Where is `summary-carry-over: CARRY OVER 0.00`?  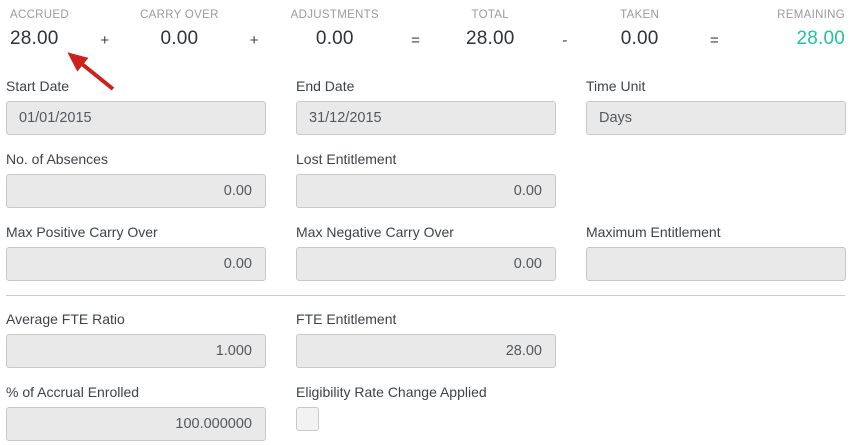 summary-carry-over: CARRY OVER 0.00 is located at coordinates (179, 29).